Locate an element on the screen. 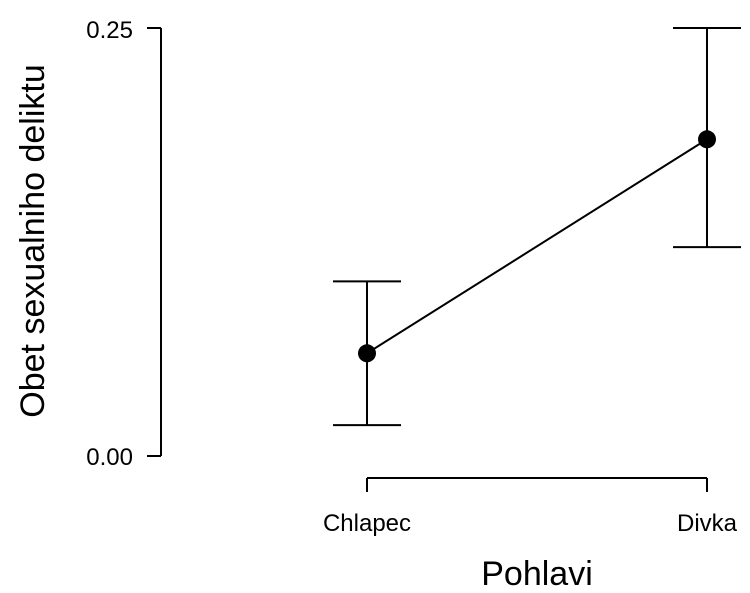  y-tick-label-0: 0.00 is located at coordinates (109, 457).